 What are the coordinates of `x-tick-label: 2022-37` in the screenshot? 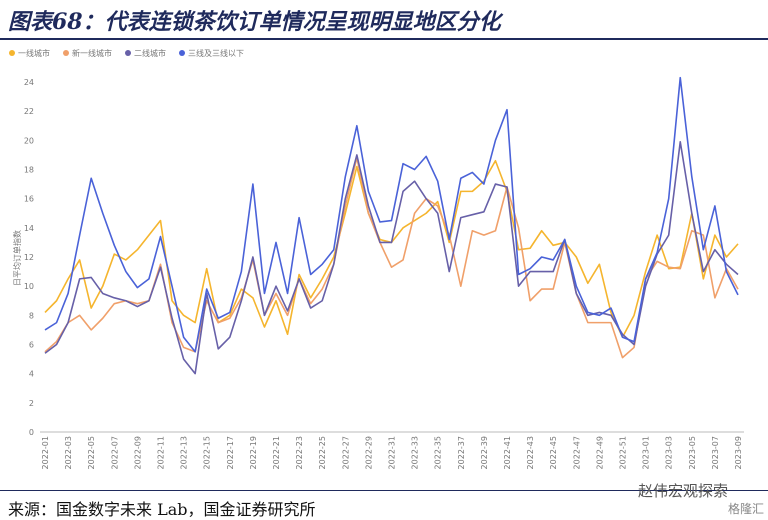 It's located at (461, 452).